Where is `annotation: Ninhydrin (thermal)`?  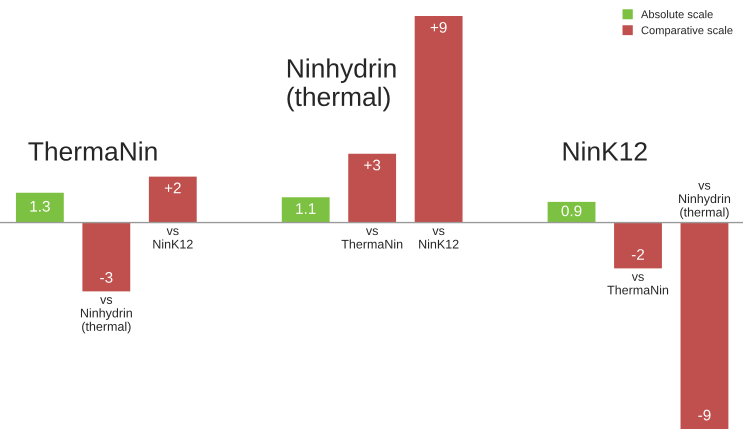 annotation: Ninhydrin (thermal) is located at coordinates (341, 85).